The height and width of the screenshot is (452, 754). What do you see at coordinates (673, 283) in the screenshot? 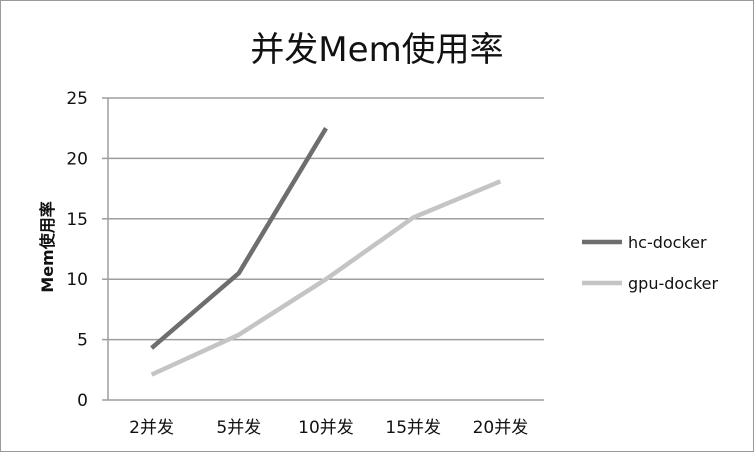
I see `legend-label: gpu-docker` at bounding box center [673, 283].